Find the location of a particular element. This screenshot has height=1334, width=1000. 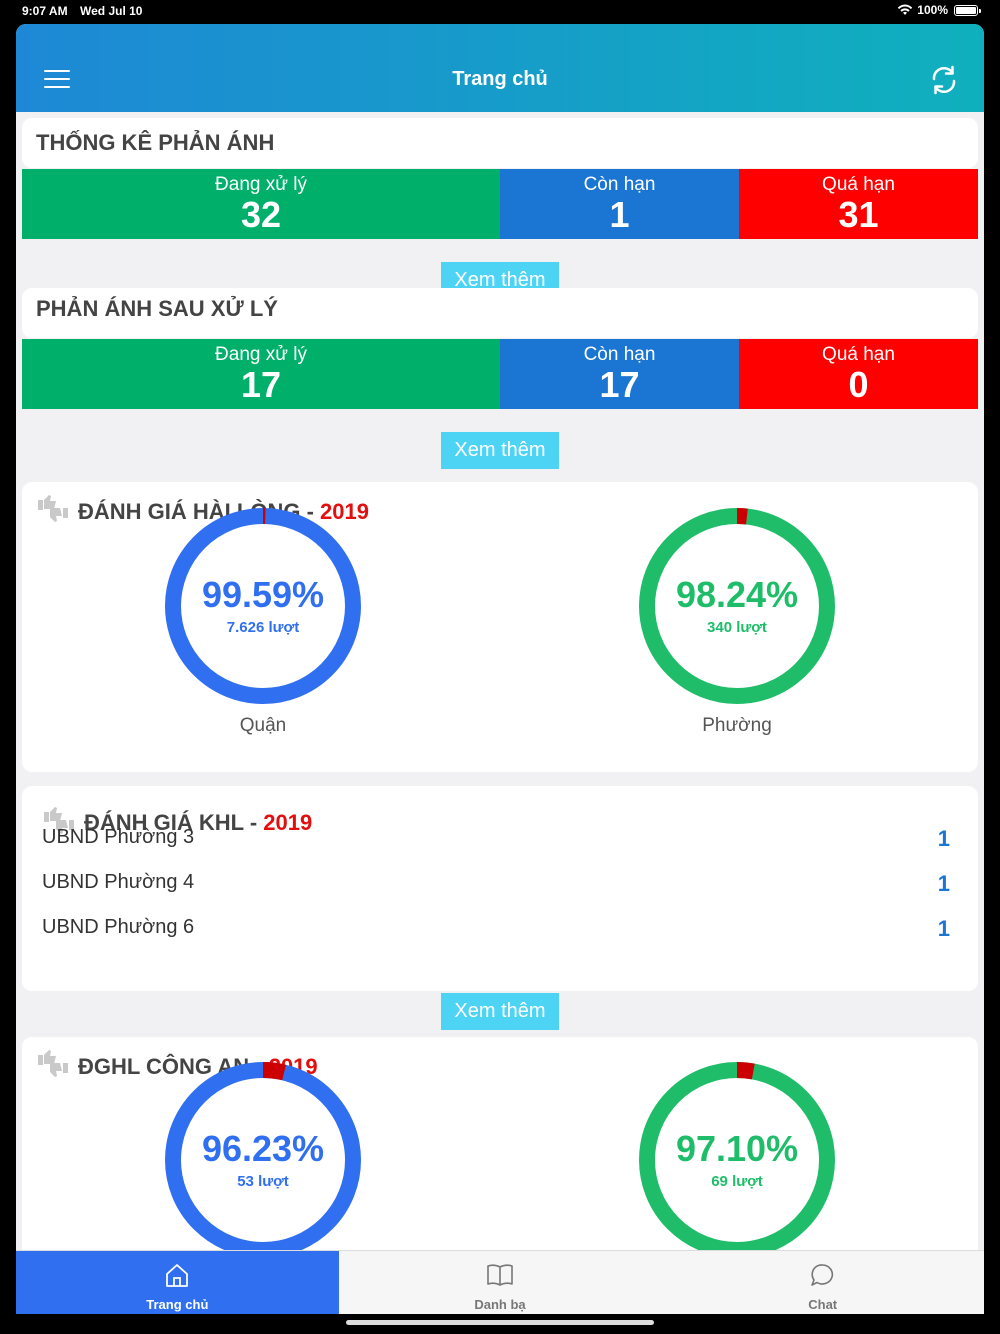

tab-chat: Chat is located at coordinates (822, 1282).